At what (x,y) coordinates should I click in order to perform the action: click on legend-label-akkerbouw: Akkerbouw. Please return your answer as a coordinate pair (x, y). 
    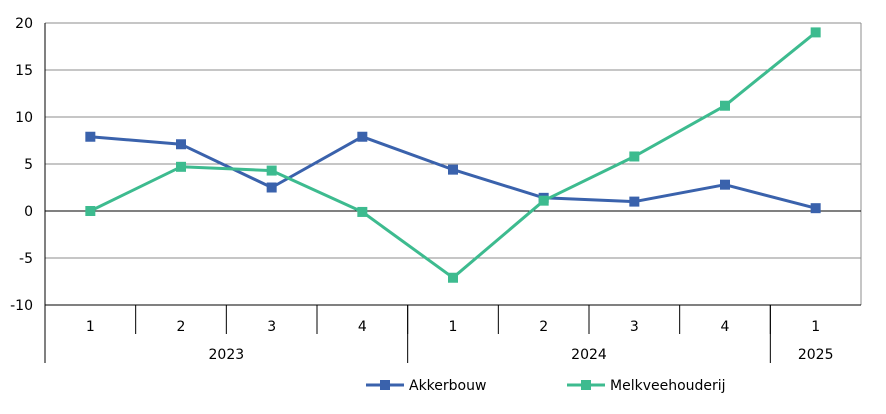
    Looking at the image, I should click on (447, 386).